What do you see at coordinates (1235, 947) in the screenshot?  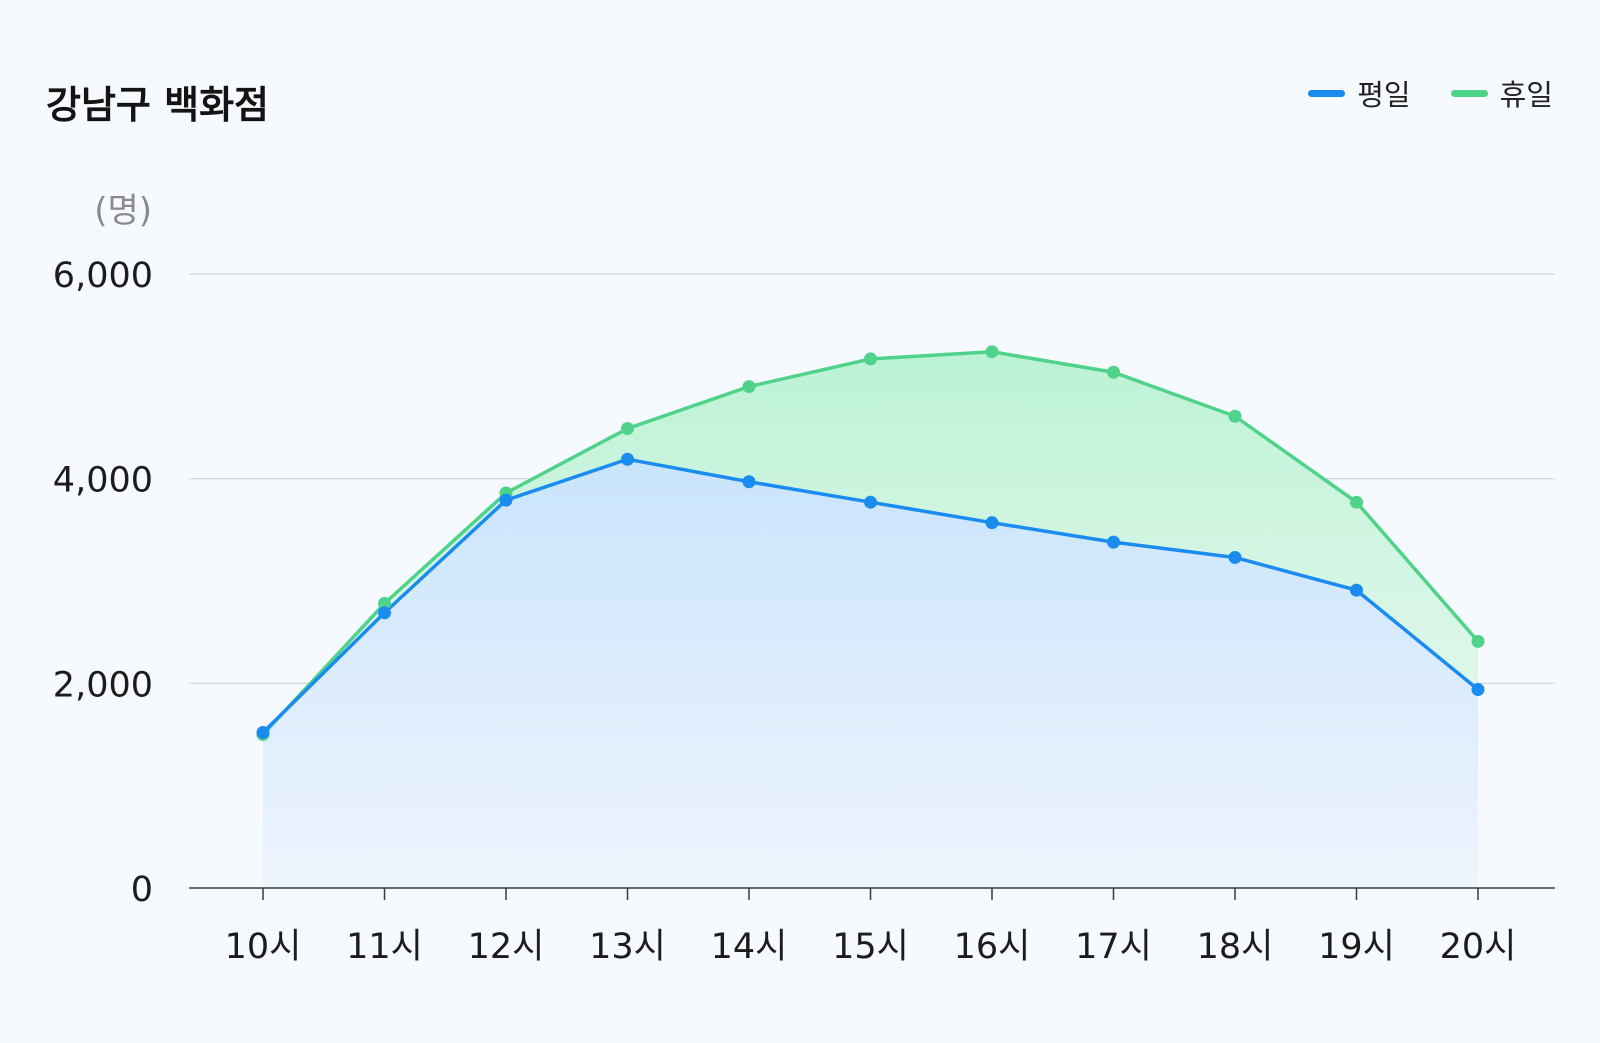 I see `x-tick-label: 18시` at bounding box center [1235, 947].